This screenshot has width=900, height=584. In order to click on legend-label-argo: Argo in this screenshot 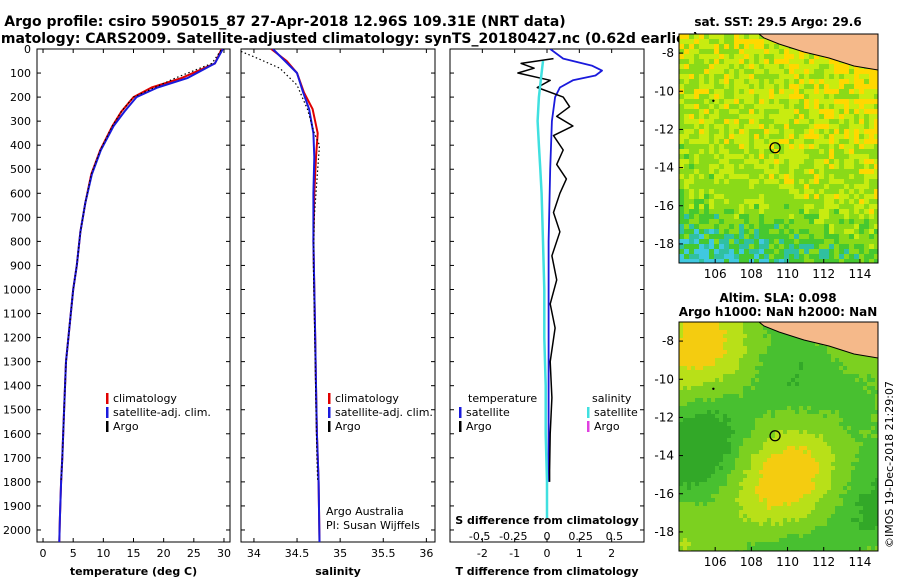, I will do `click(126, 426)`.